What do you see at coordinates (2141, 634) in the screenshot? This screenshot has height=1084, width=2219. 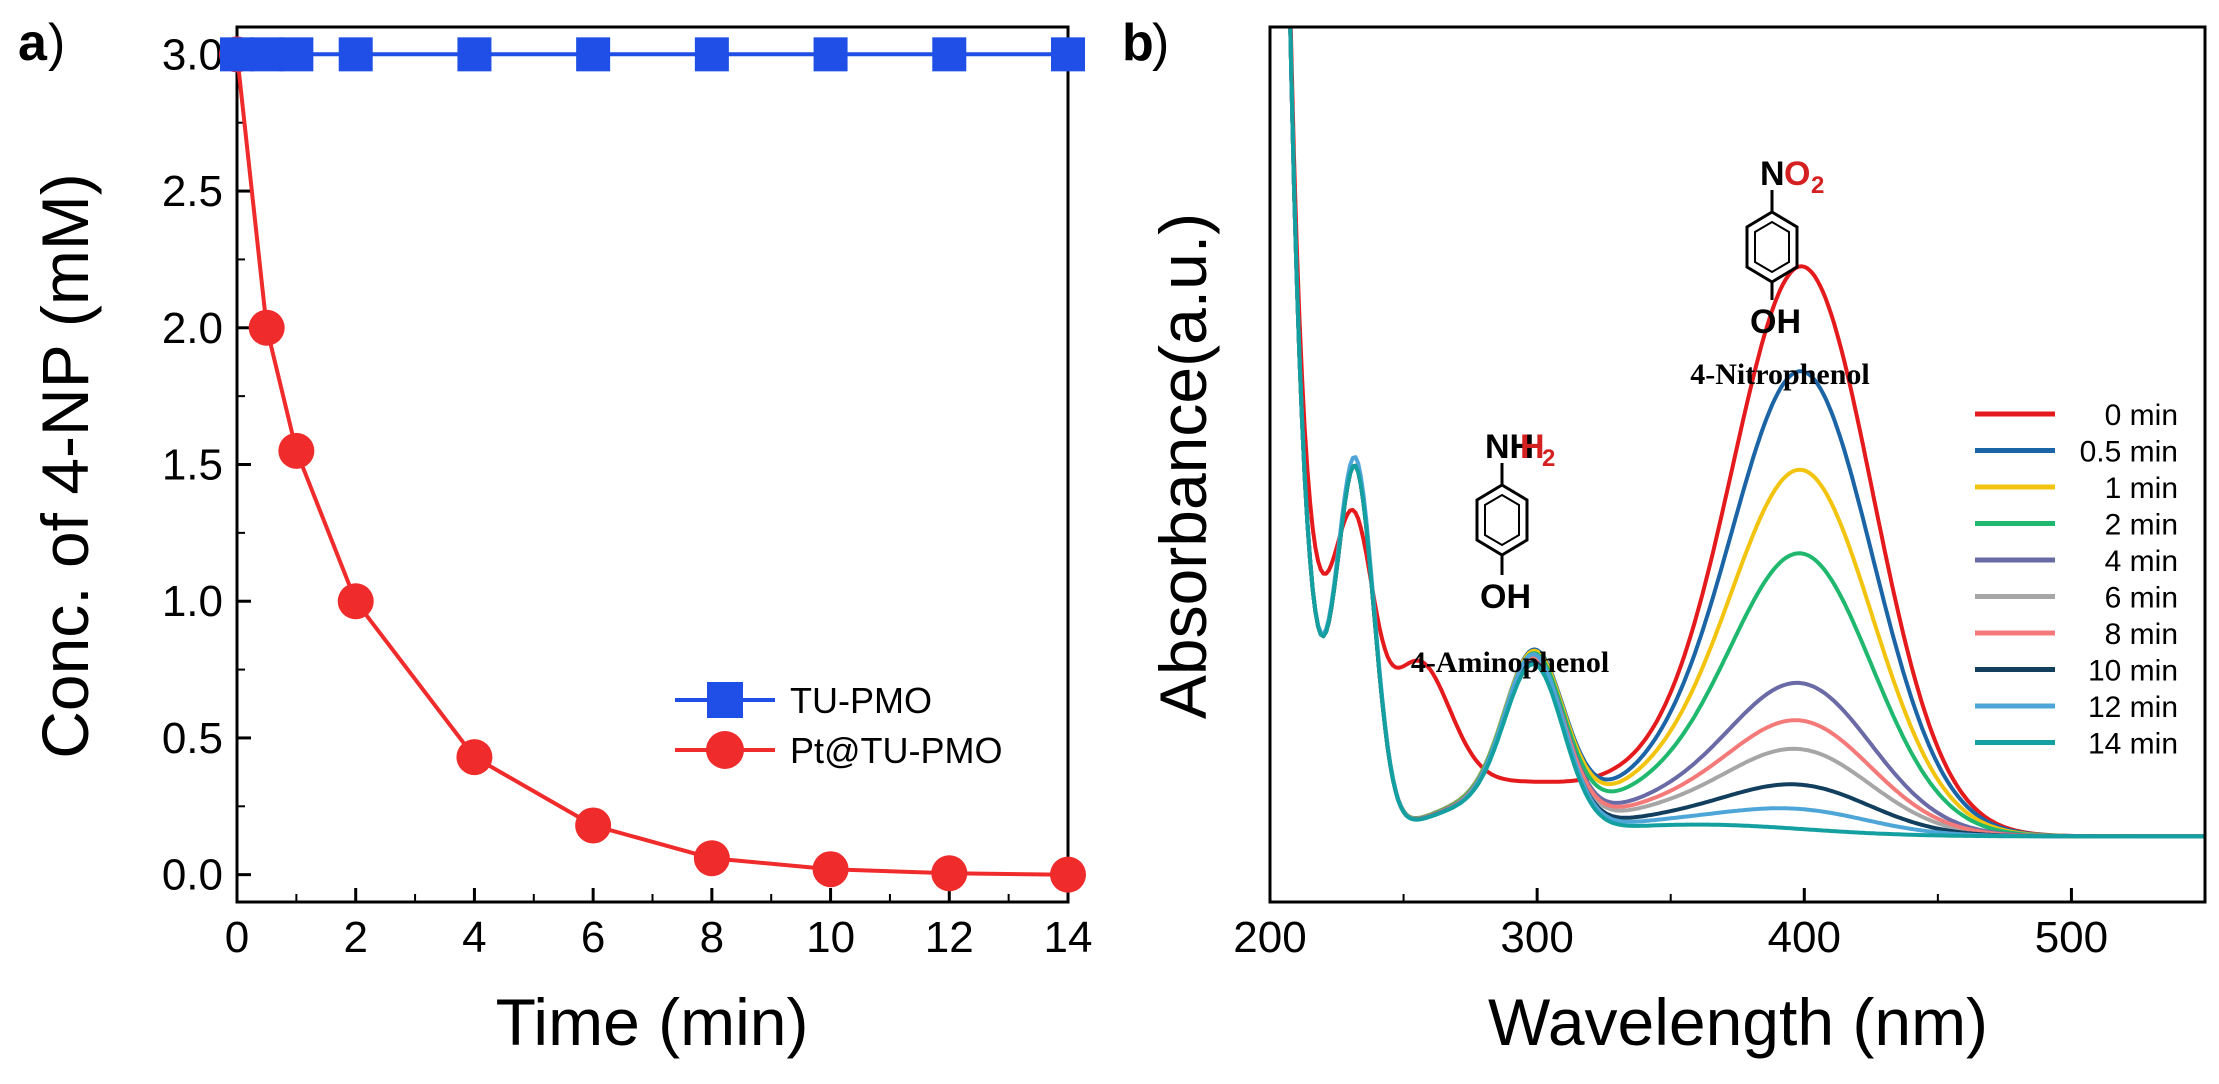 I see `legend-8-min-label: 8 min` at bounding box center [2141, 634].